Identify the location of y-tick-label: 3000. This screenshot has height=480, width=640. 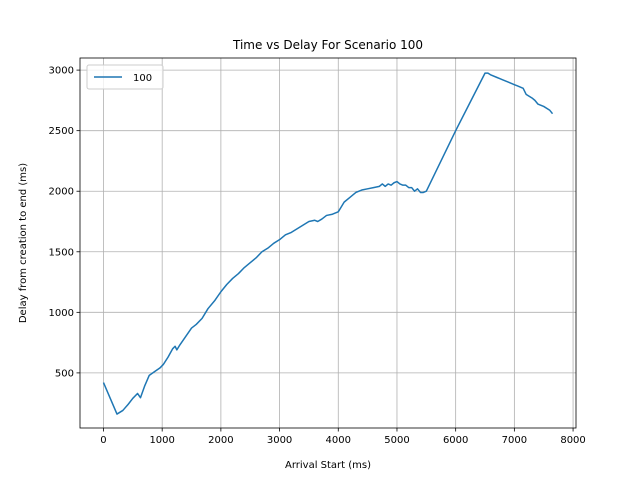
(61, 71).